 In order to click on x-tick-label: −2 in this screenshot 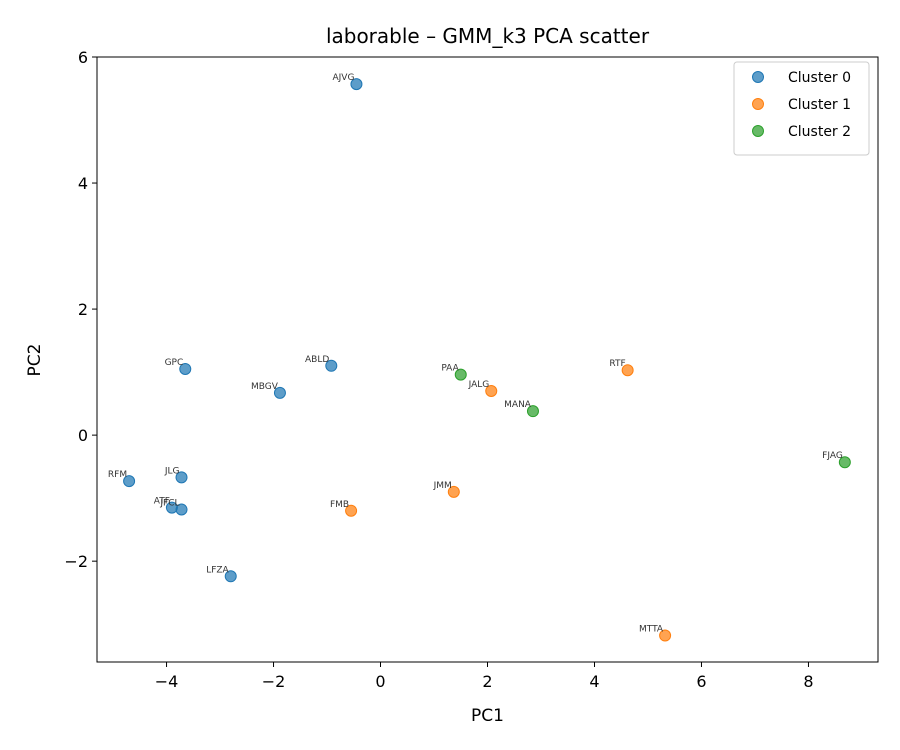, I will do `click(274, 681)`.